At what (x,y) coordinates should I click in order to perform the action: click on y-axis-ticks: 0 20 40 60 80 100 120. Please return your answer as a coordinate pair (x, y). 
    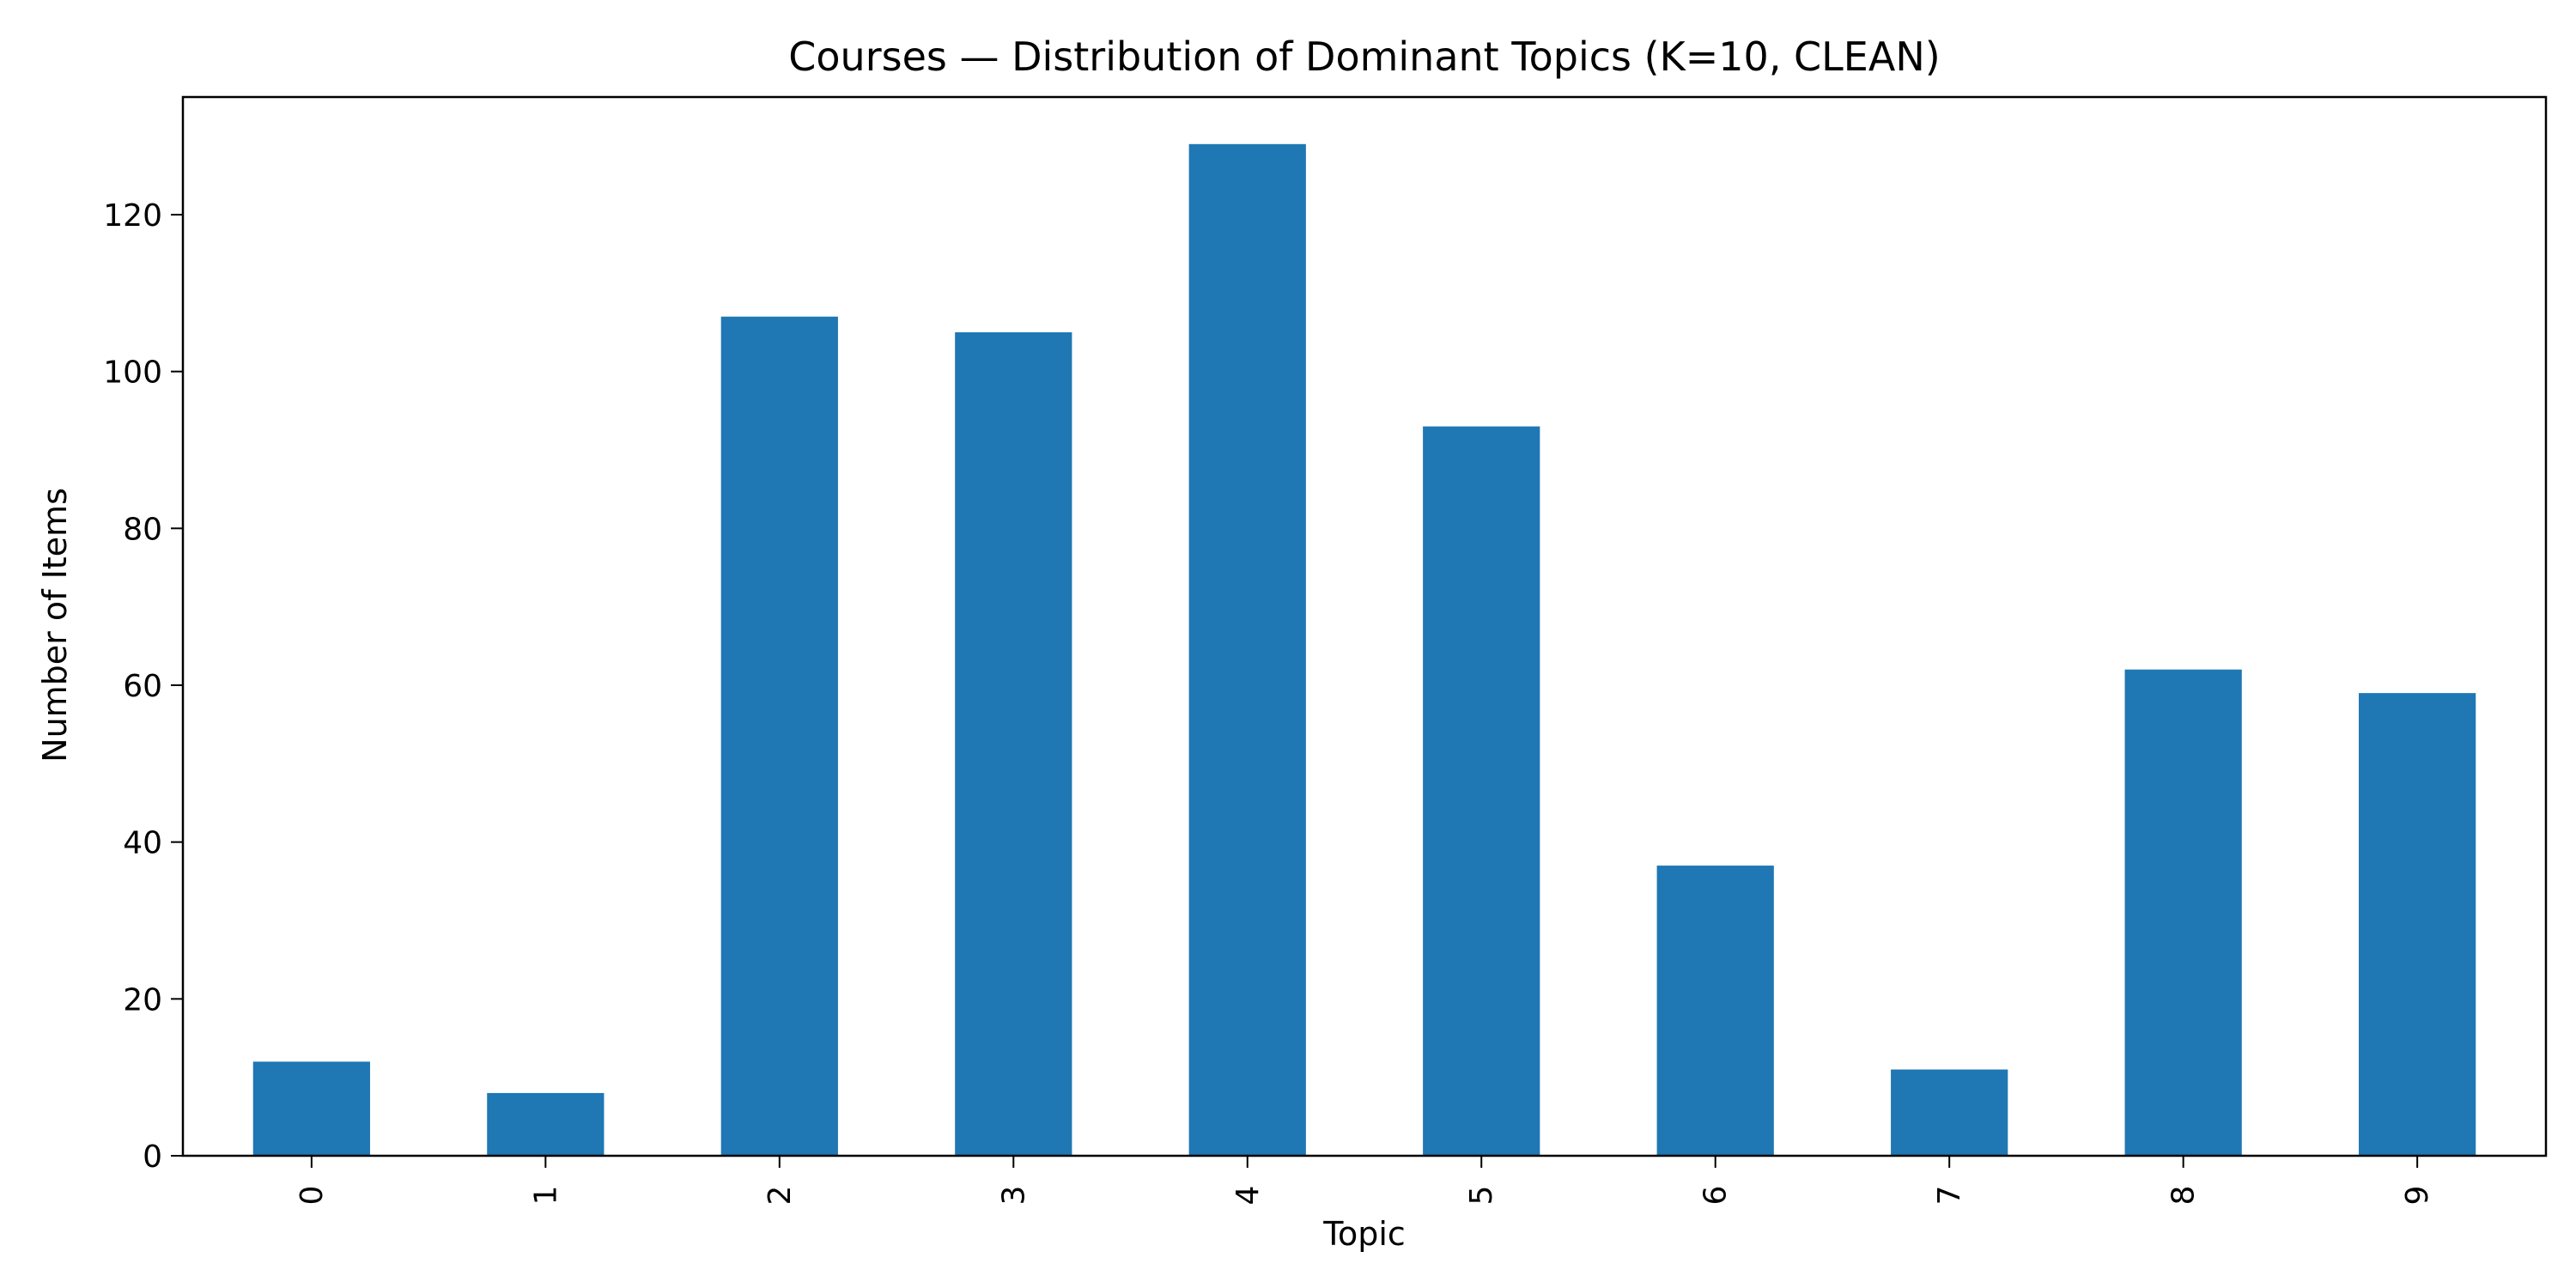
    Looking at the image, I should click on (143, 686).